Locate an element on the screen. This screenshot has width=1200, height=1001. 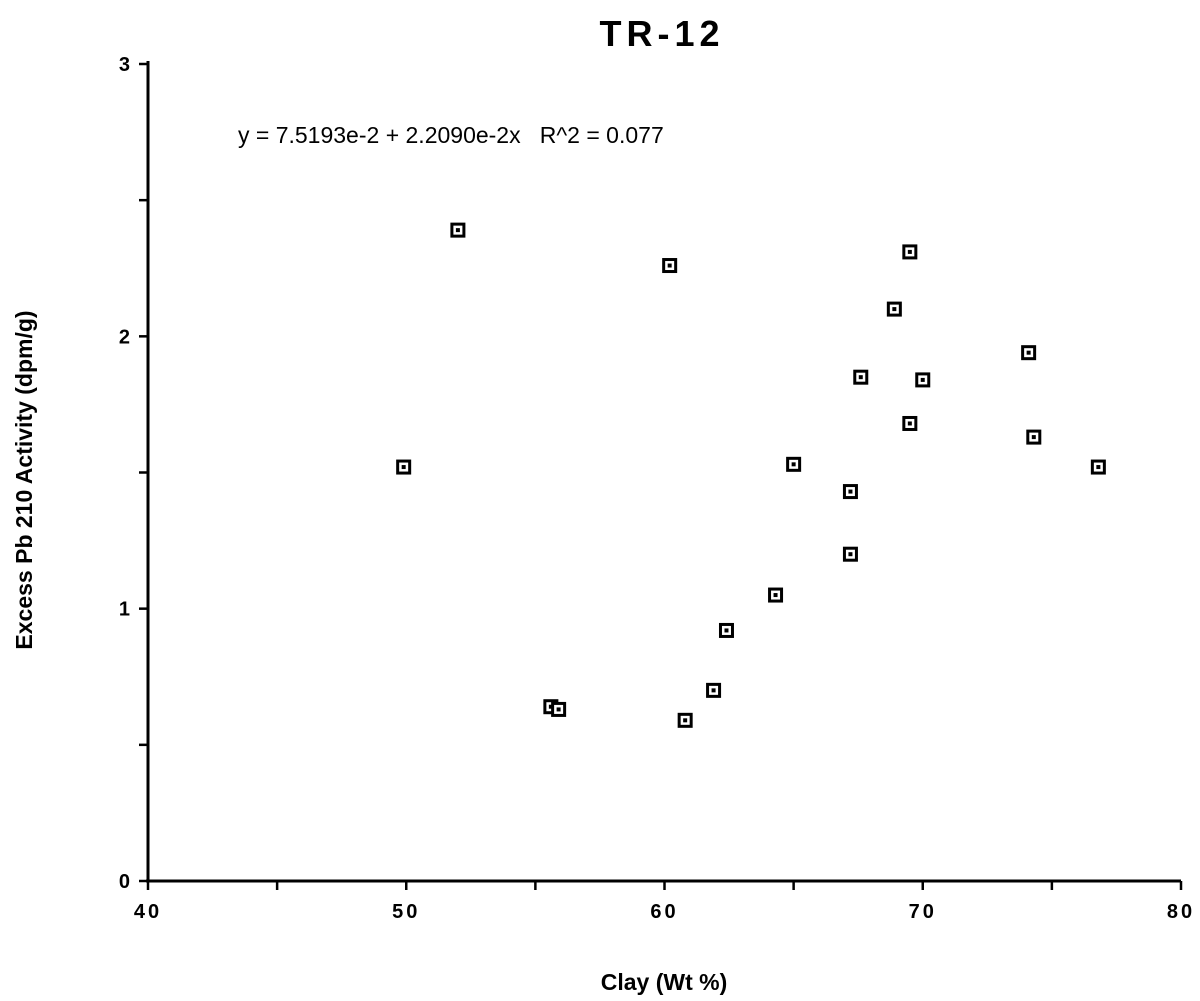
x-tick-label: 80 is located at coordinates (1181, 912).